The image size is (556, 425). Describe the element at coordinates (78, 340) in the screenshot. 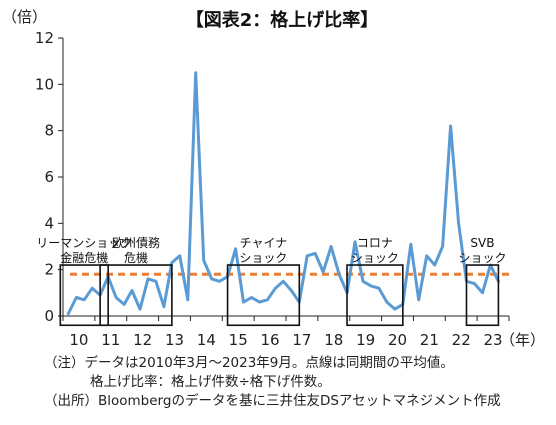

I see `x-tick-label: 10` at that location.